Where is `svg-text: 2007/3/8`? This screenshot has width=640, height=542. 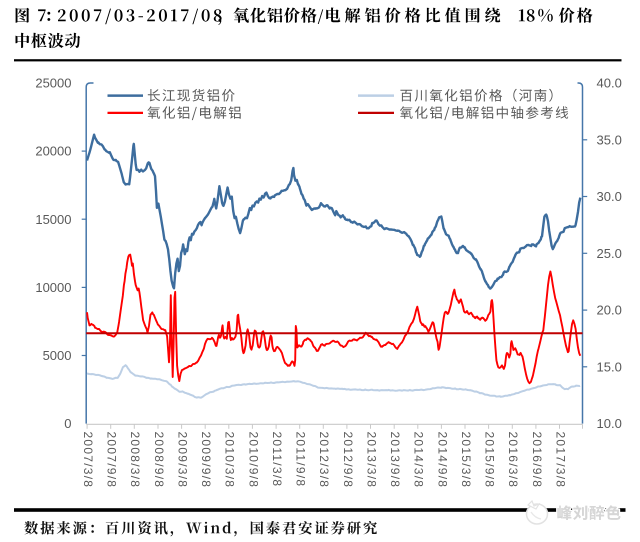
svg-text: 2007/3/8 is located at coordinates (88, 460).